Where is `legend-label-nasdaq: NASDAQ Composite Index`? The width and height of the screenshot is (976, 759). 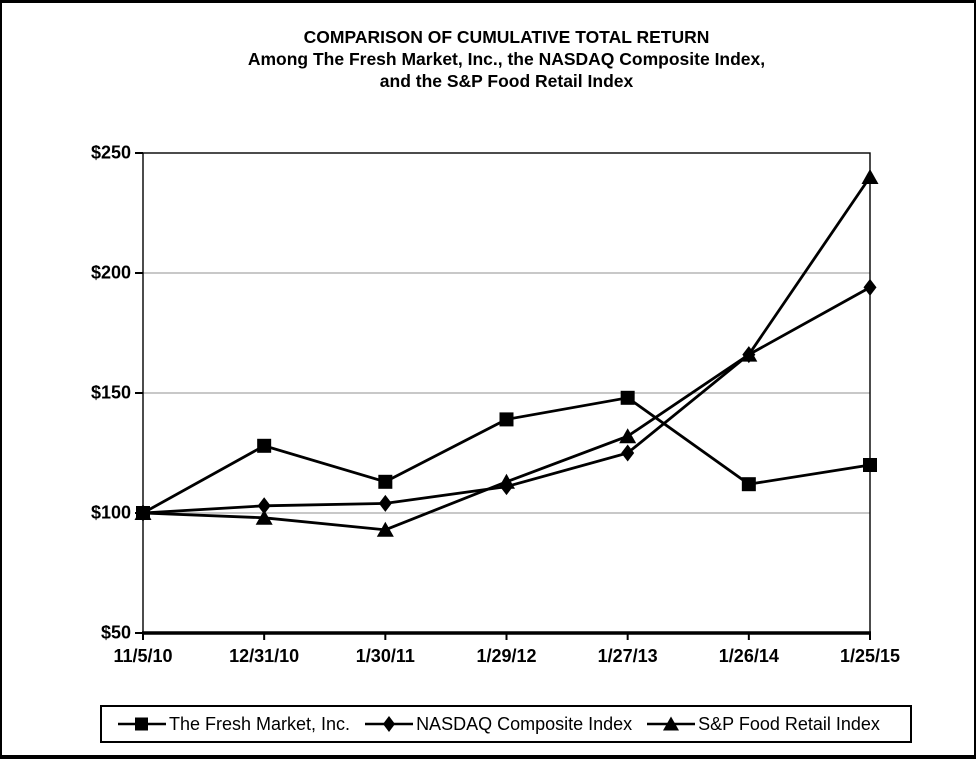
legend-label-nasdaq: NASDAQ Composite Index is located at coordinates (524, 723).